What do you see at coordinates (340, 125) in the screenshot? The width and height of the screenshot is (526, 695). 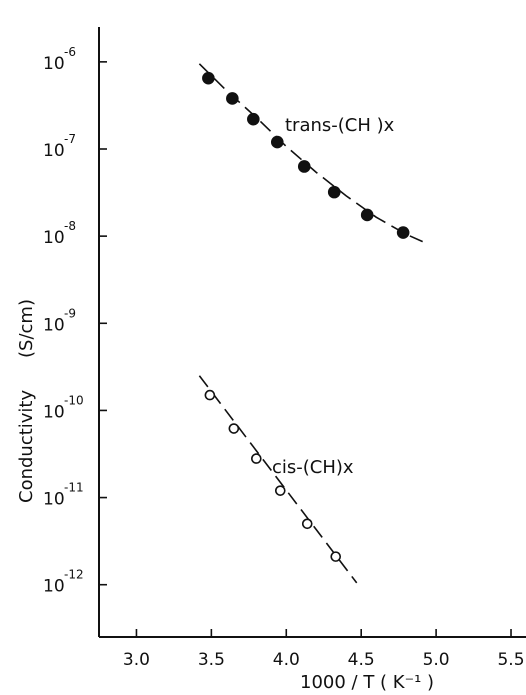 I see `series-label-trans: trans-(CH )x` at bounding box center [340, 125].